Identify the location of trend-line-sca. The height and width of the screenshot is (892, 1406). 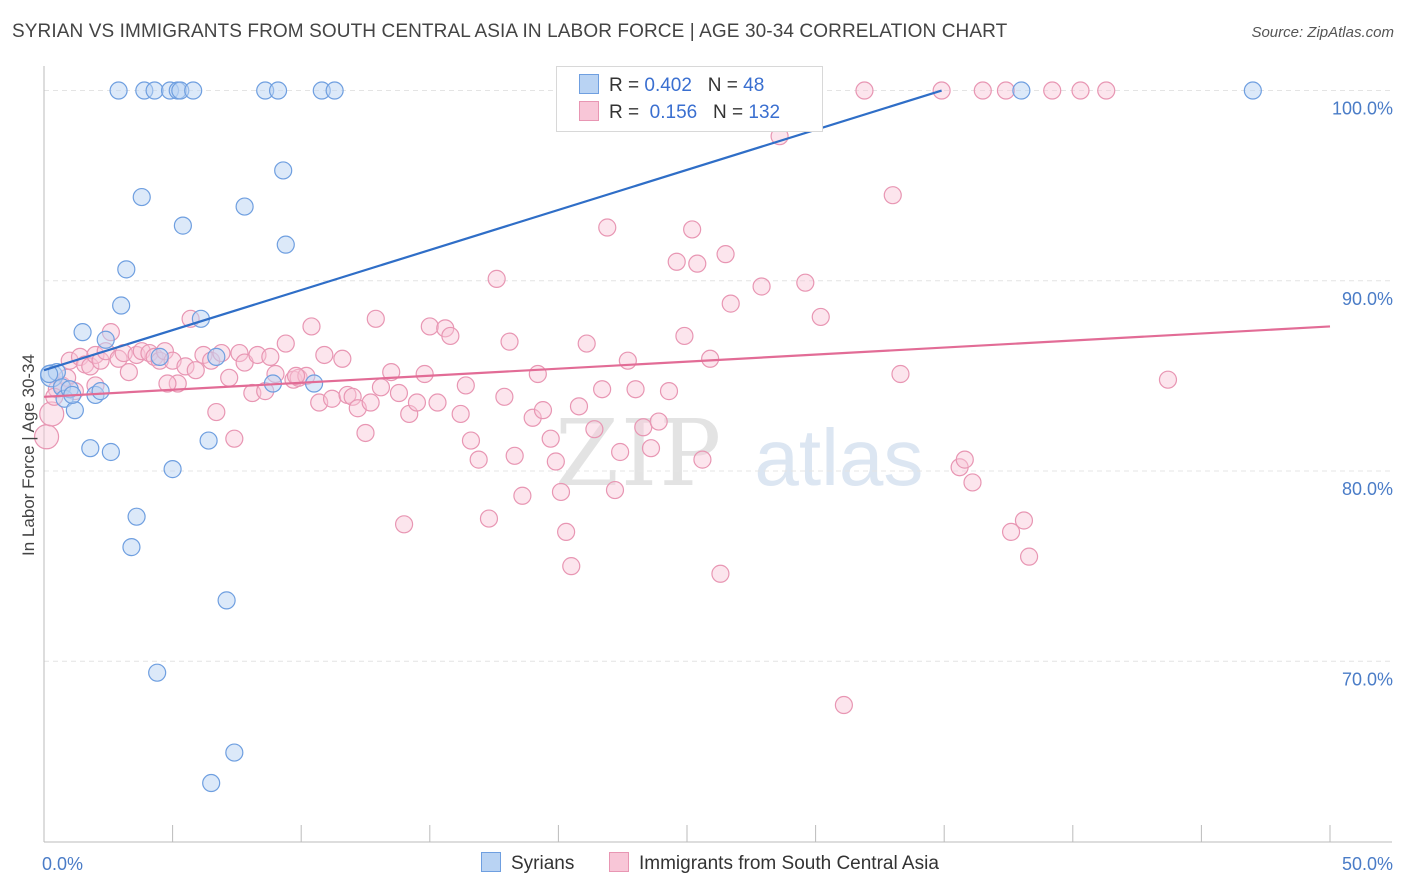
(687, 361).